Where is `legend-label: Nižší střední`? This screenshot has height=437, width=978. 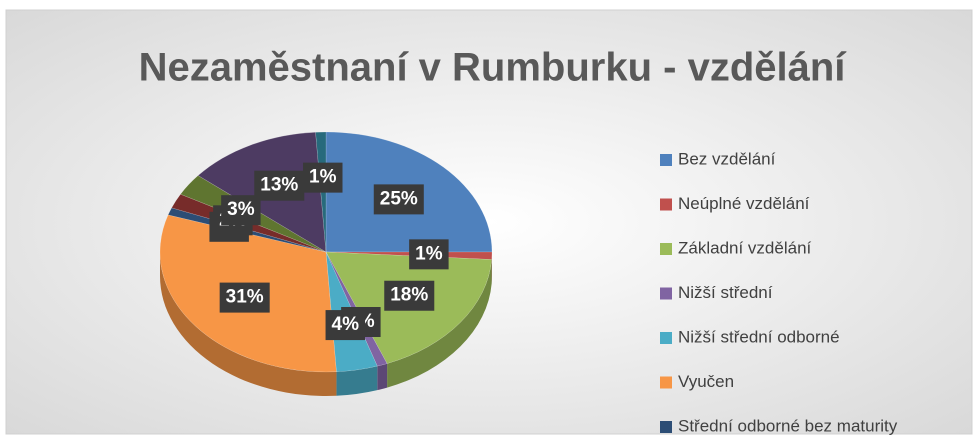 legend-label: Nižší střední is located at coordinates (725, 292).